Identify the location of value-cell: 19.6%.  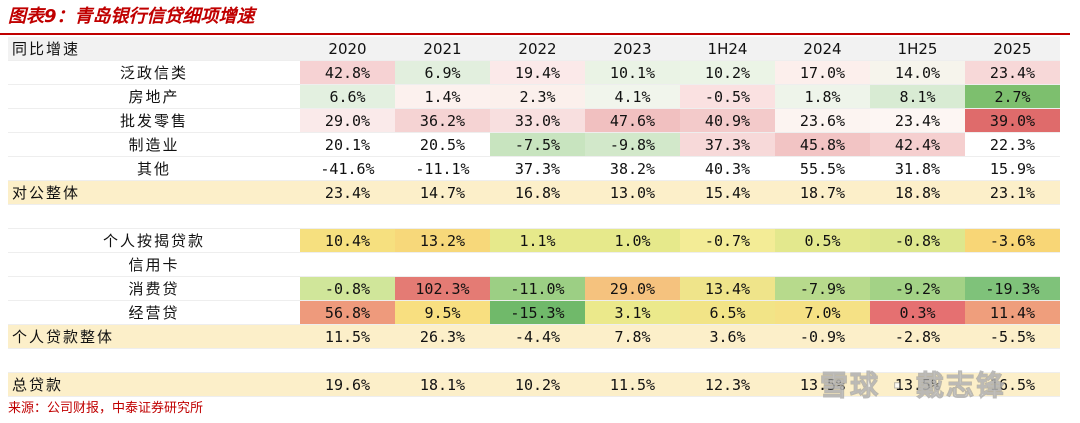
(347, 384).